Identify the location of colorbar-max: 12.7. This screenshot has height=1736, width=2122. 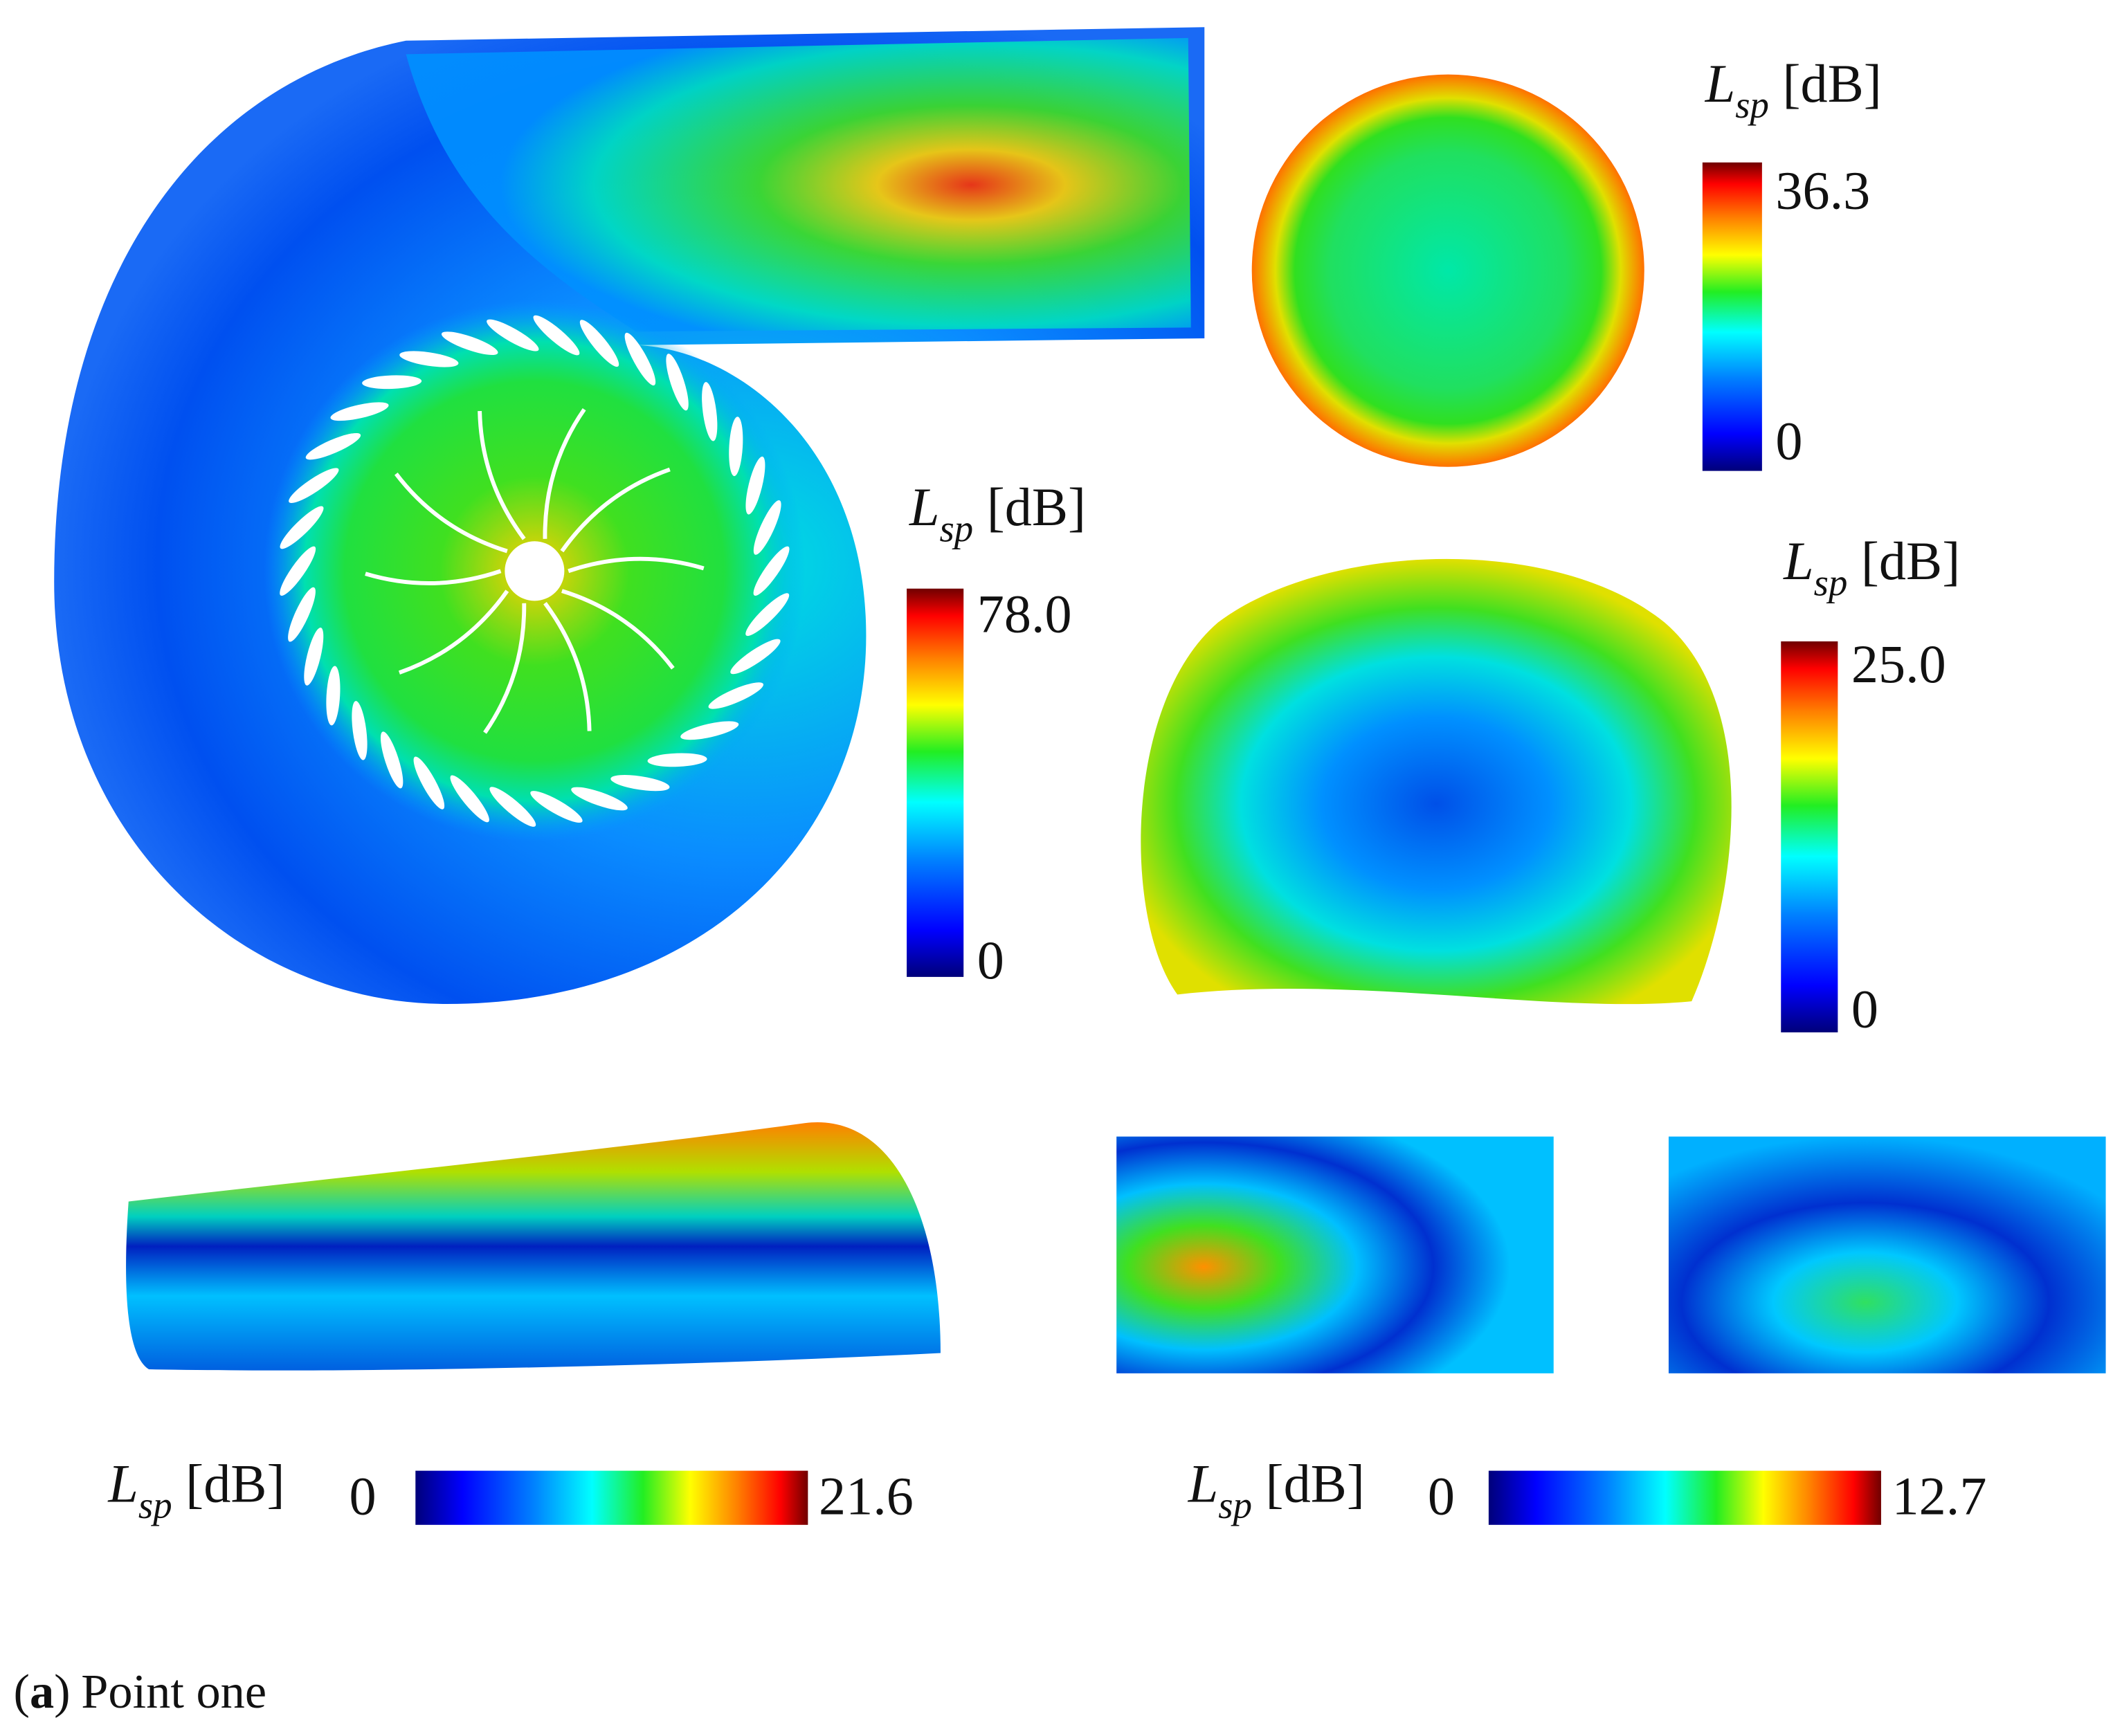
(1939, 1496).